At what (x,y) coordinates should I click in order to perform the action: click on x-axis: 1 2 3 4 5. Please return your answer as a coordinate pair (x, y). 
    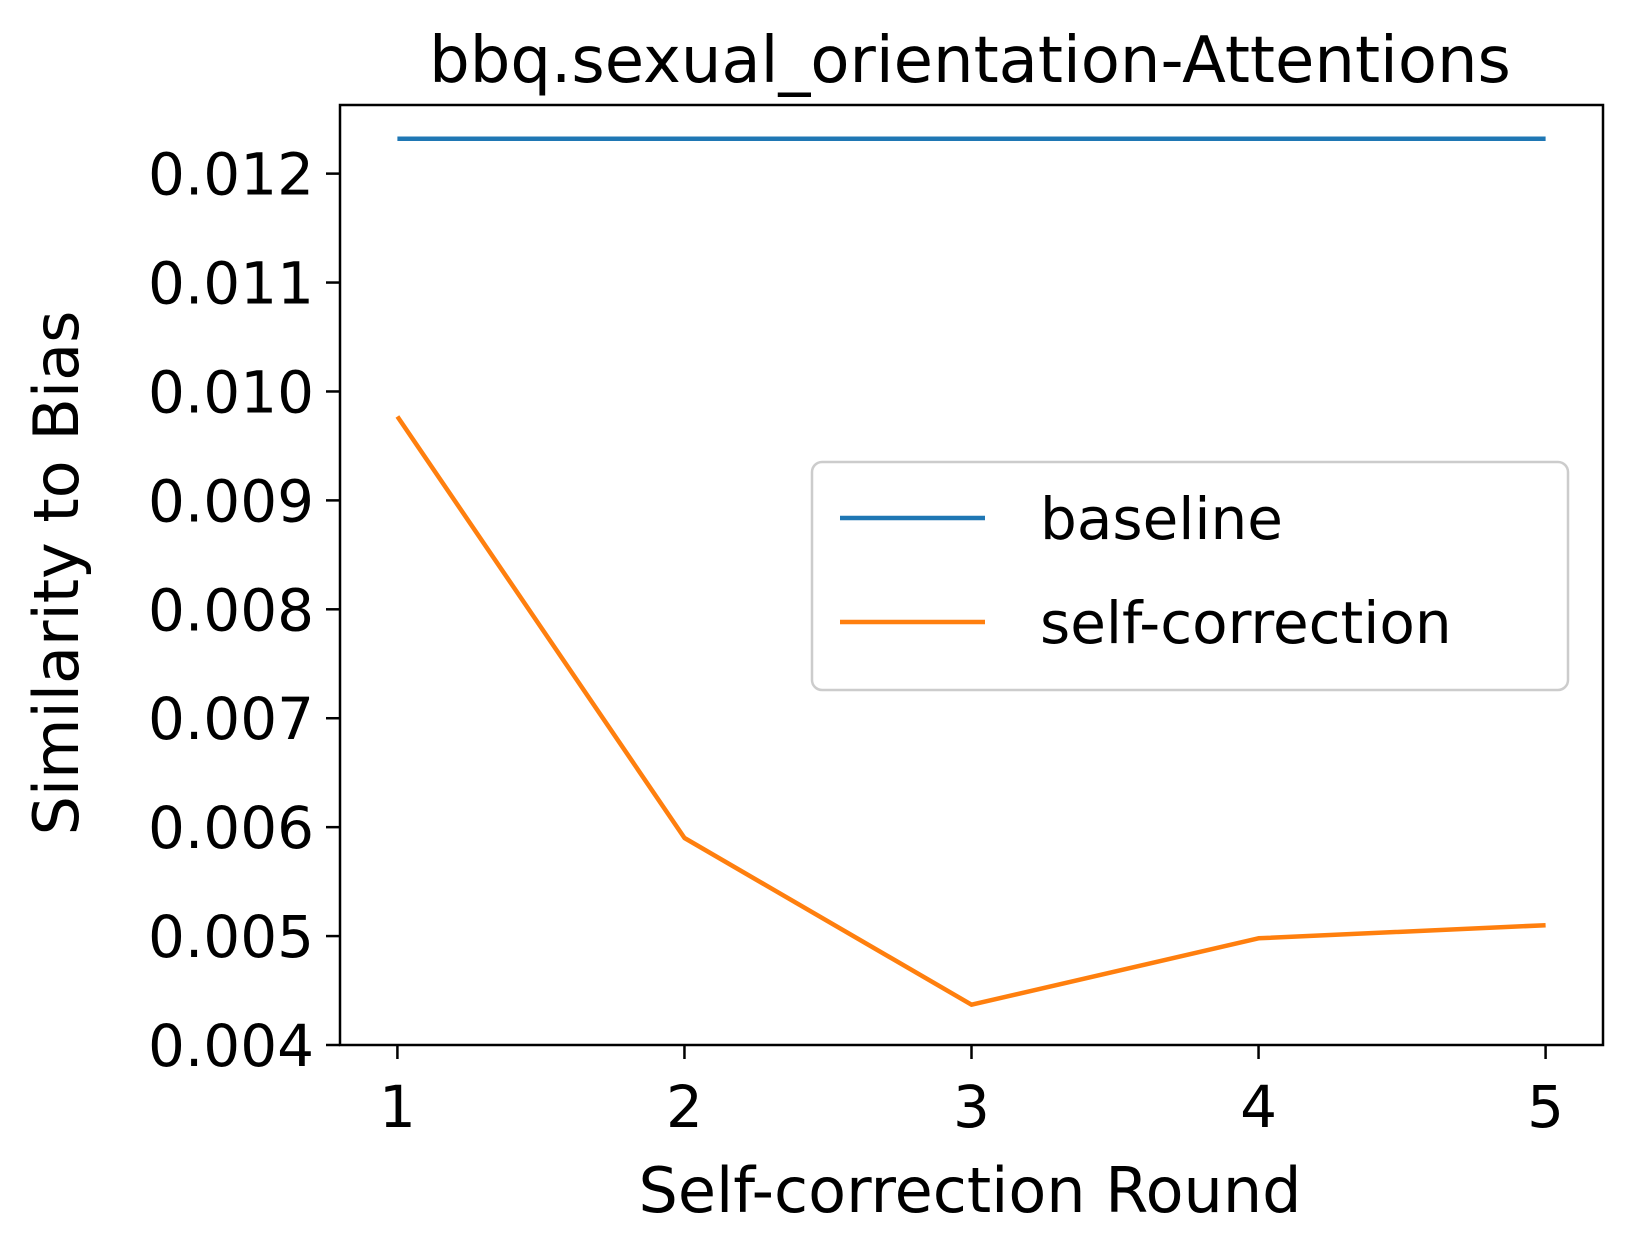
    Looking at the image, I should click on (971, 1093).